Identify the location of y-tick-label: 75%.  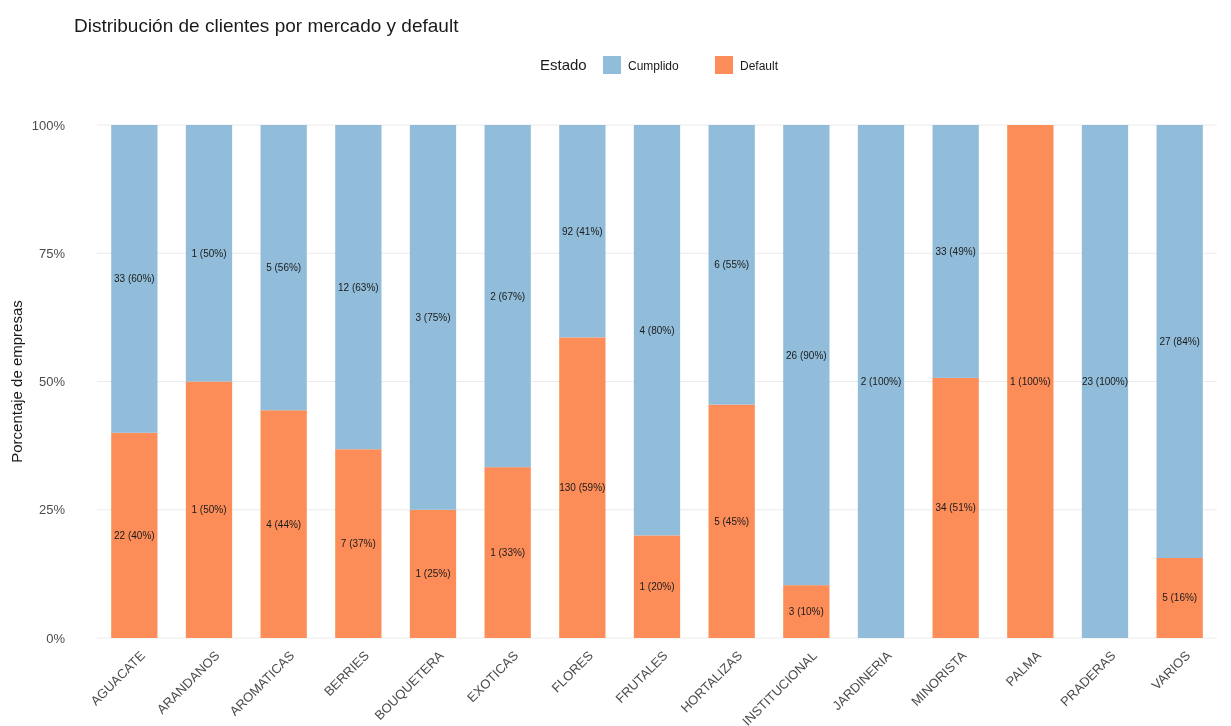
(52, 253).